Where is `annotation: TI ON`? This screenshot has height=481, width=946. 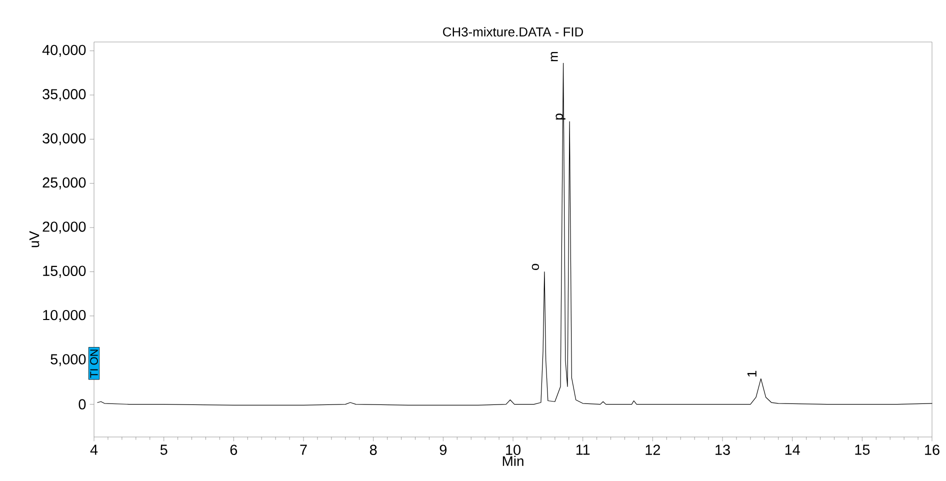 annotation: TI ON is located at coordinates (94, 364).